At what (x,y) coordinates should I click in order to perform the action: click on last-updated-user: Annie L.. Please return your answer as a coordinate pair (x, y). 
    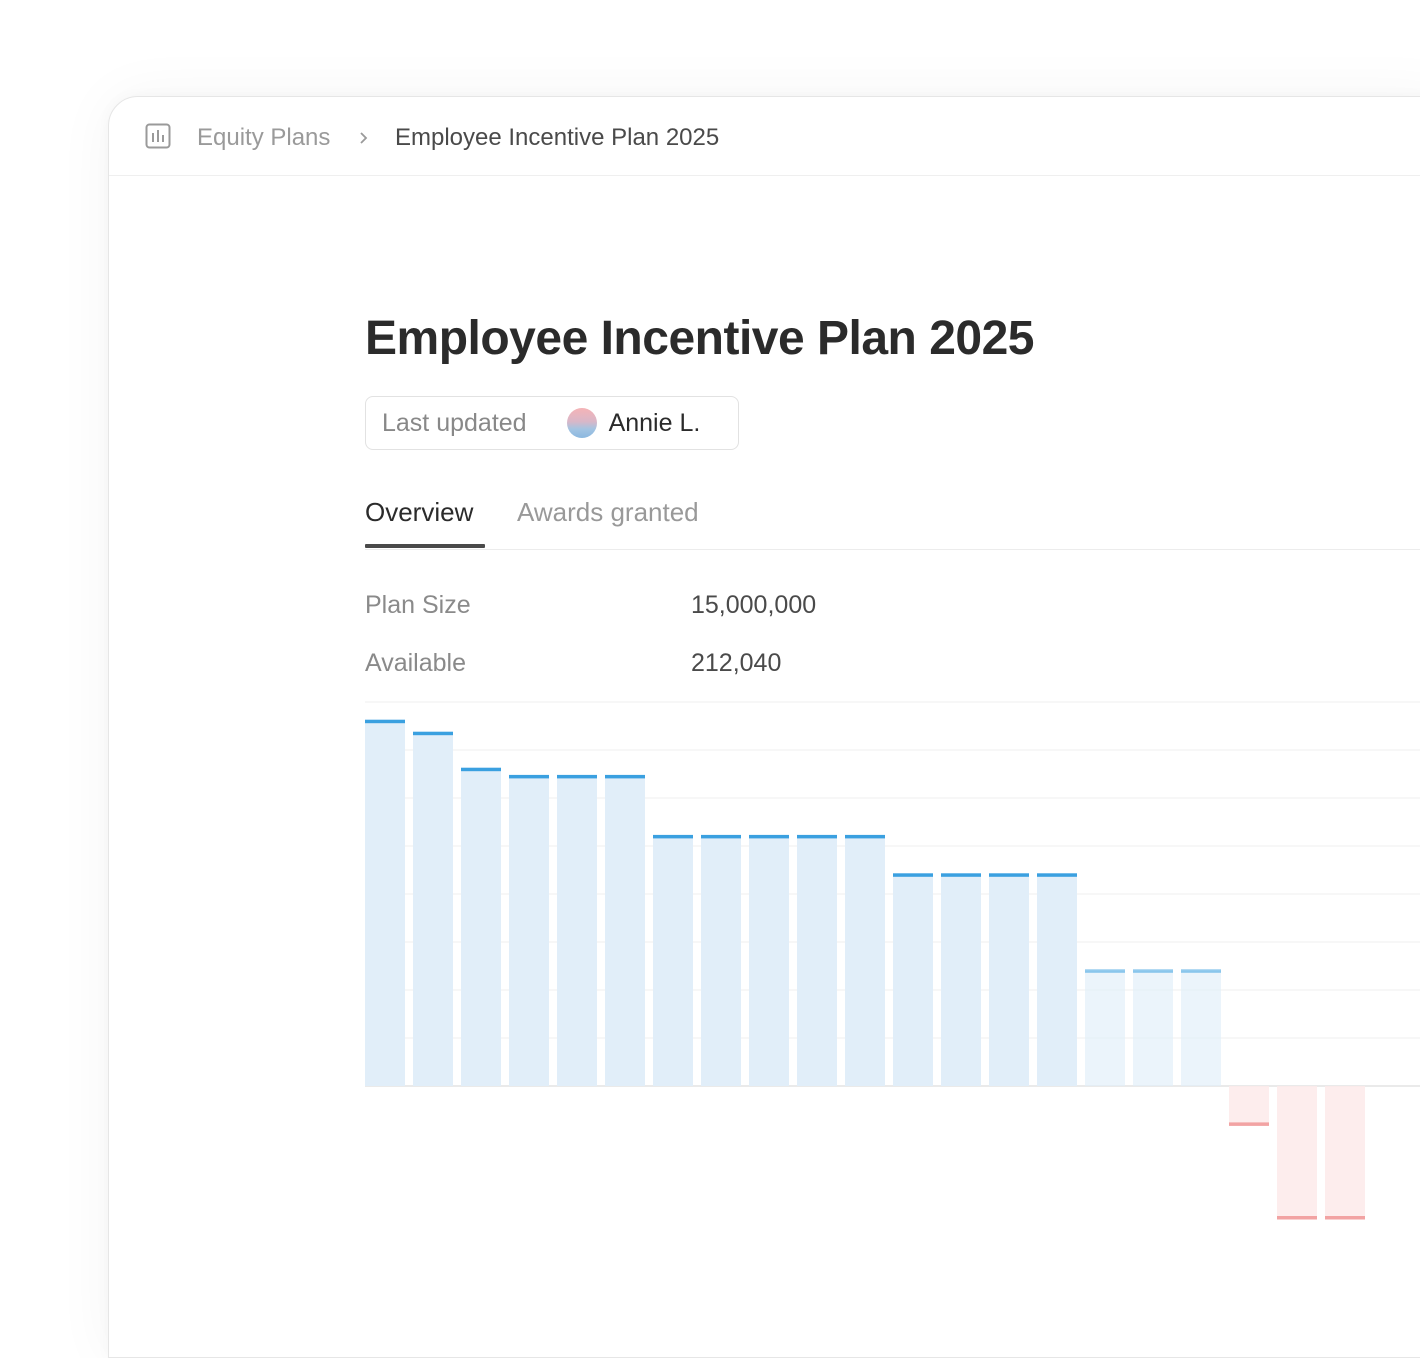
    Looking at the image, I should click on (654, 422).